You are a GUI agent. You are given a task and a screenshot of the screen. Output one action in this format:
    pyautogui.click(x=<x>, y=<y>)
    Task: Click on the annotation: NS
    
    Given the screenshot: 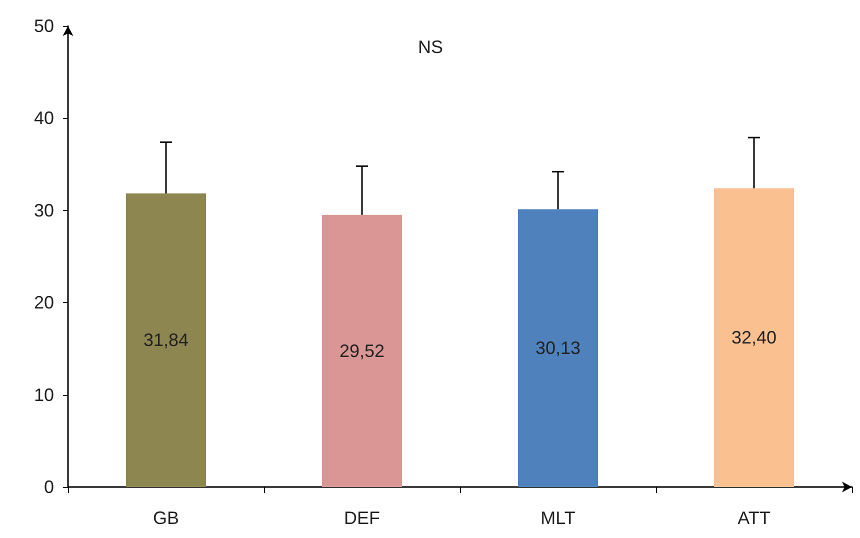 What is the action you would take?
    pyautogui.click(x=431, y=47)
    